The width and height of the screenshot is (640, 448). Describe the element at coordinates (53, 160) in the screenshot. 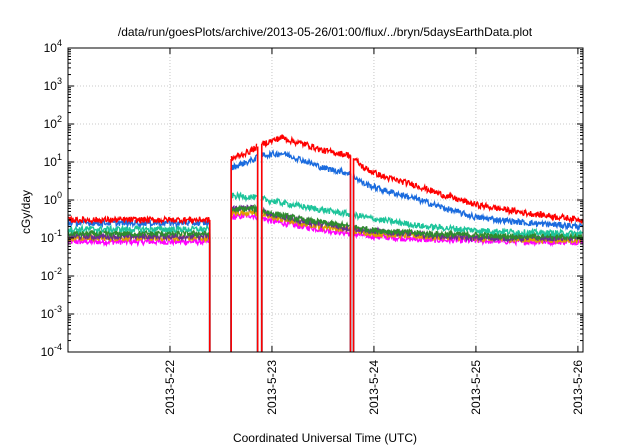

I see `y-tick-label: 10¹` at that location.